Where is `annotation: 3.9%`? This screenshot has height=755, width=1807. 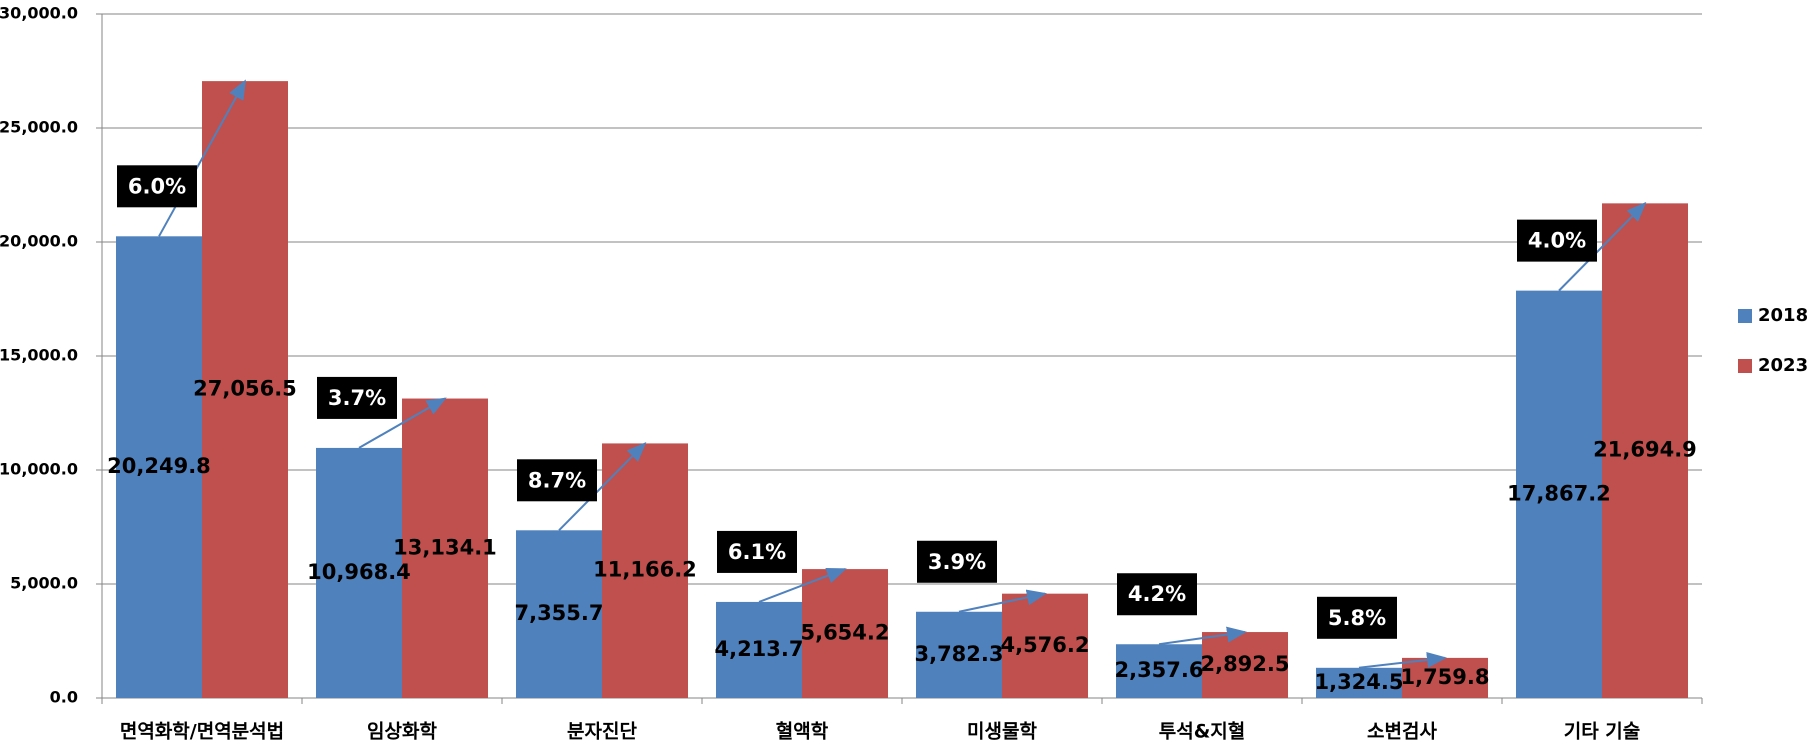 annotation: 3.9% is located at coordinates (957, 562).